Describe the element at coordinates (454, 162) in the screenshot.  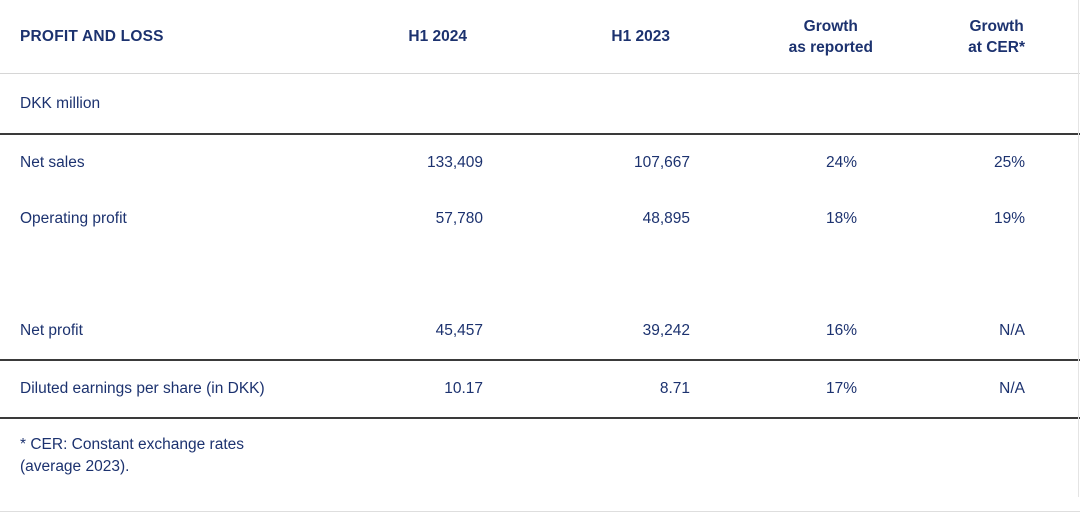
I see `cell-h1-2024: 133,409` at that location.